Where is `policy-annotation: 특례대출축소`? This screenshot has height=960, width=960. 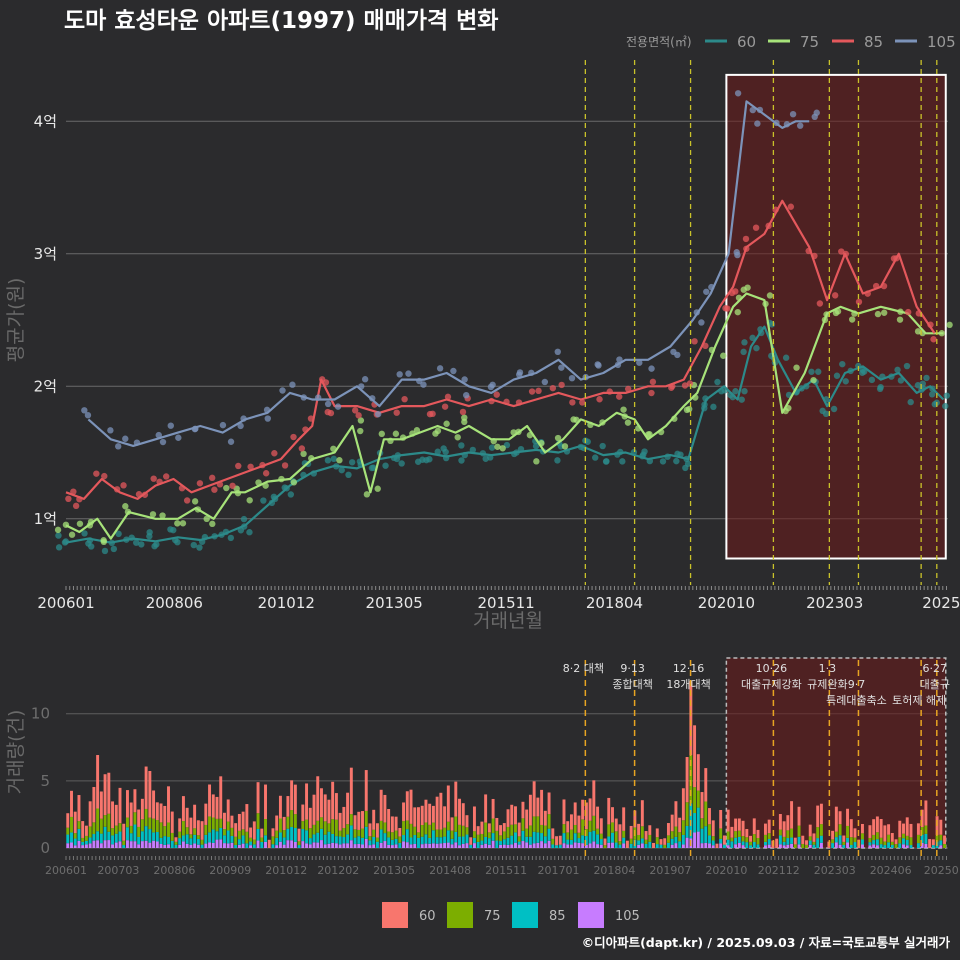 policy-annotation: 특례대출축소 is located at coordinates (856, 700).